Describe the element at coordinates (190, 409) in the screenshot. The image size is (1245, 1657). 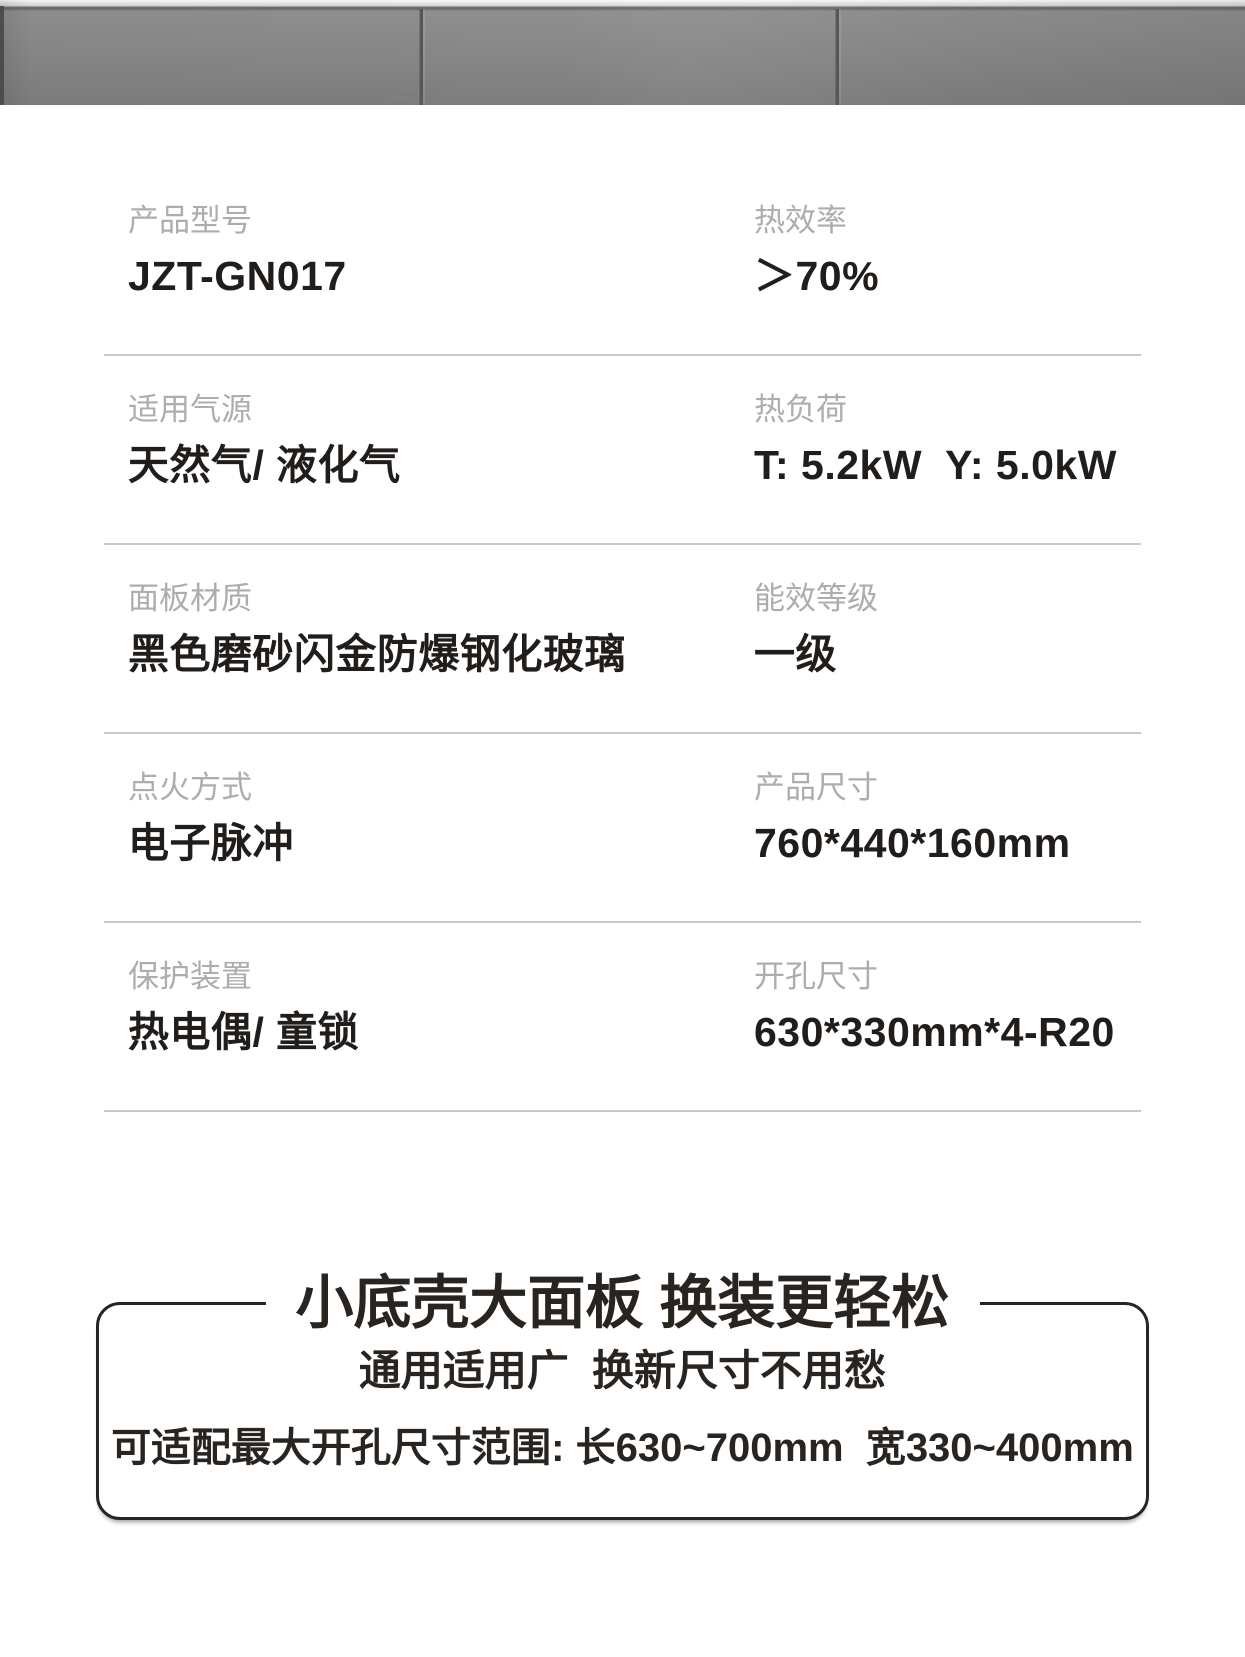
I see `spec-label: 适用气源` at that location.